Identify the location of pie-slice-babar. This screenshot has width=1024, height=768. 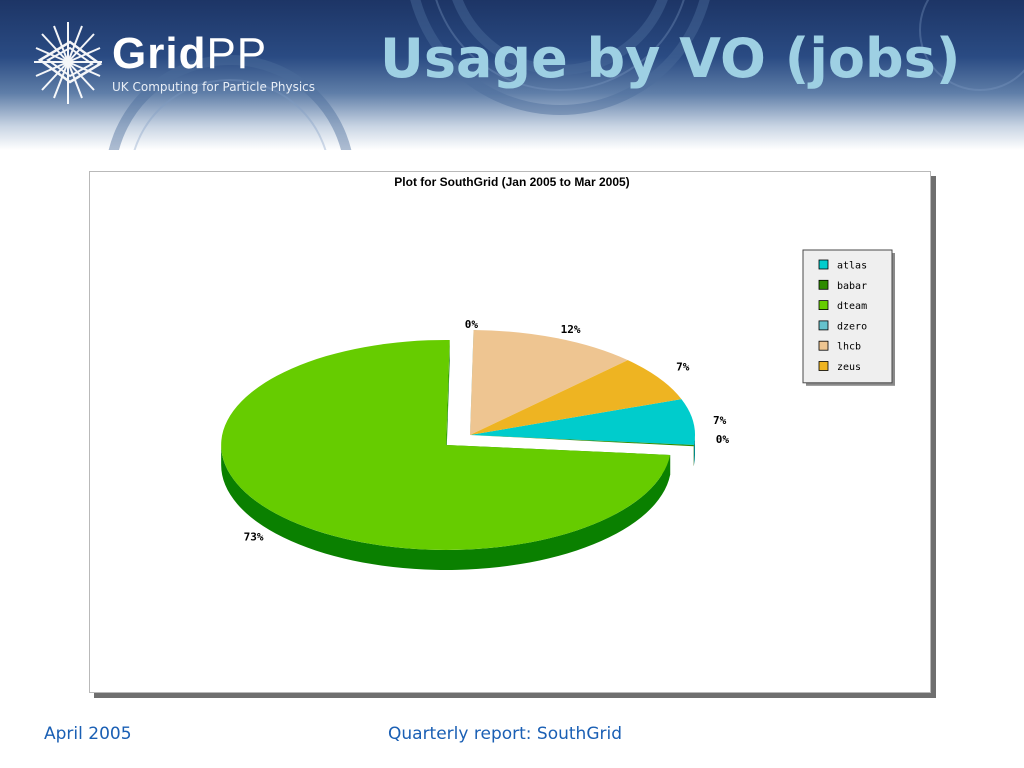
(582, 441).